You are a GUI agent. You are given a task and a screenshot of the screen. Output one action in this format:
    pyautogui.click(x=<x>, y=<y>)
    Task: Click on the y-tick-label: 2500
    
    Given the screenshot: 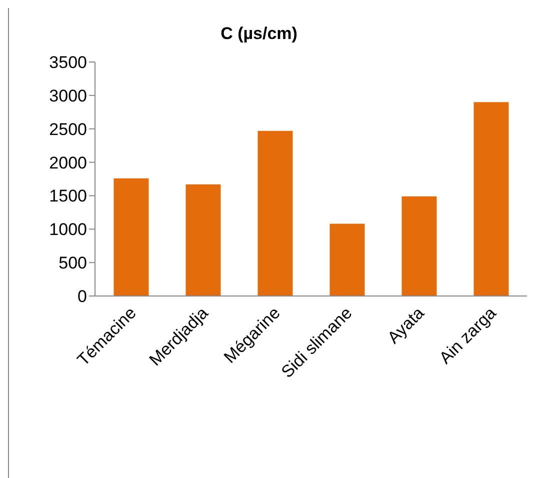 What is the action you would take?
    pyautogui.click(x=68, y=129)
    